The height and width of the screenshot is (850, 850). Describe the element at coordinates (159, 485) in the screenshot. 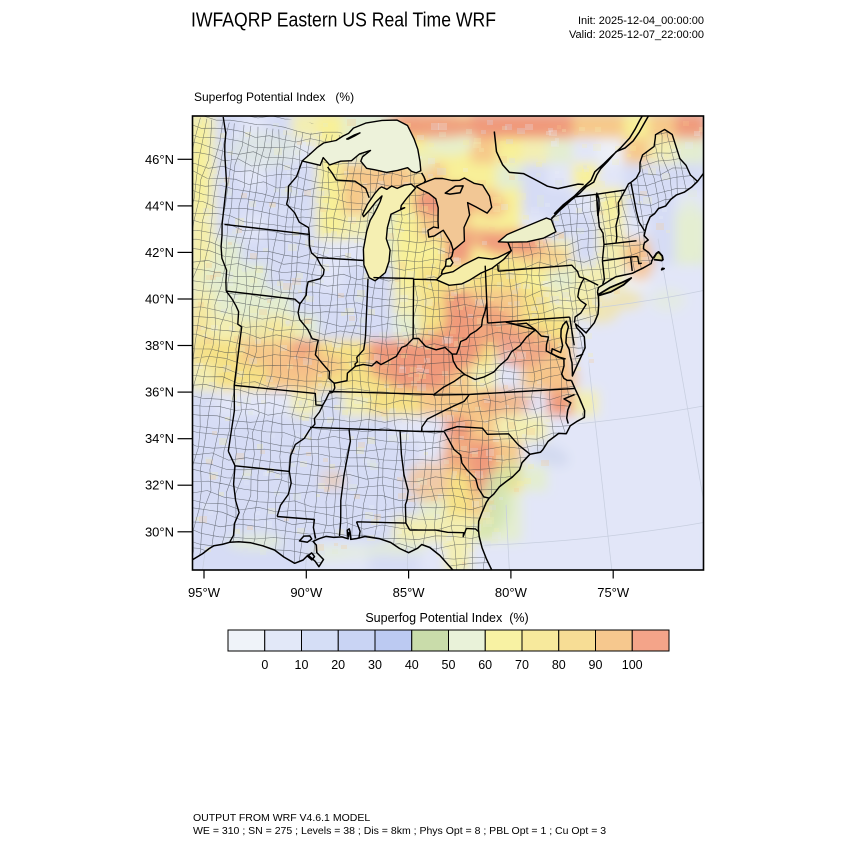

I see `svg-text: 32°N` at that location.